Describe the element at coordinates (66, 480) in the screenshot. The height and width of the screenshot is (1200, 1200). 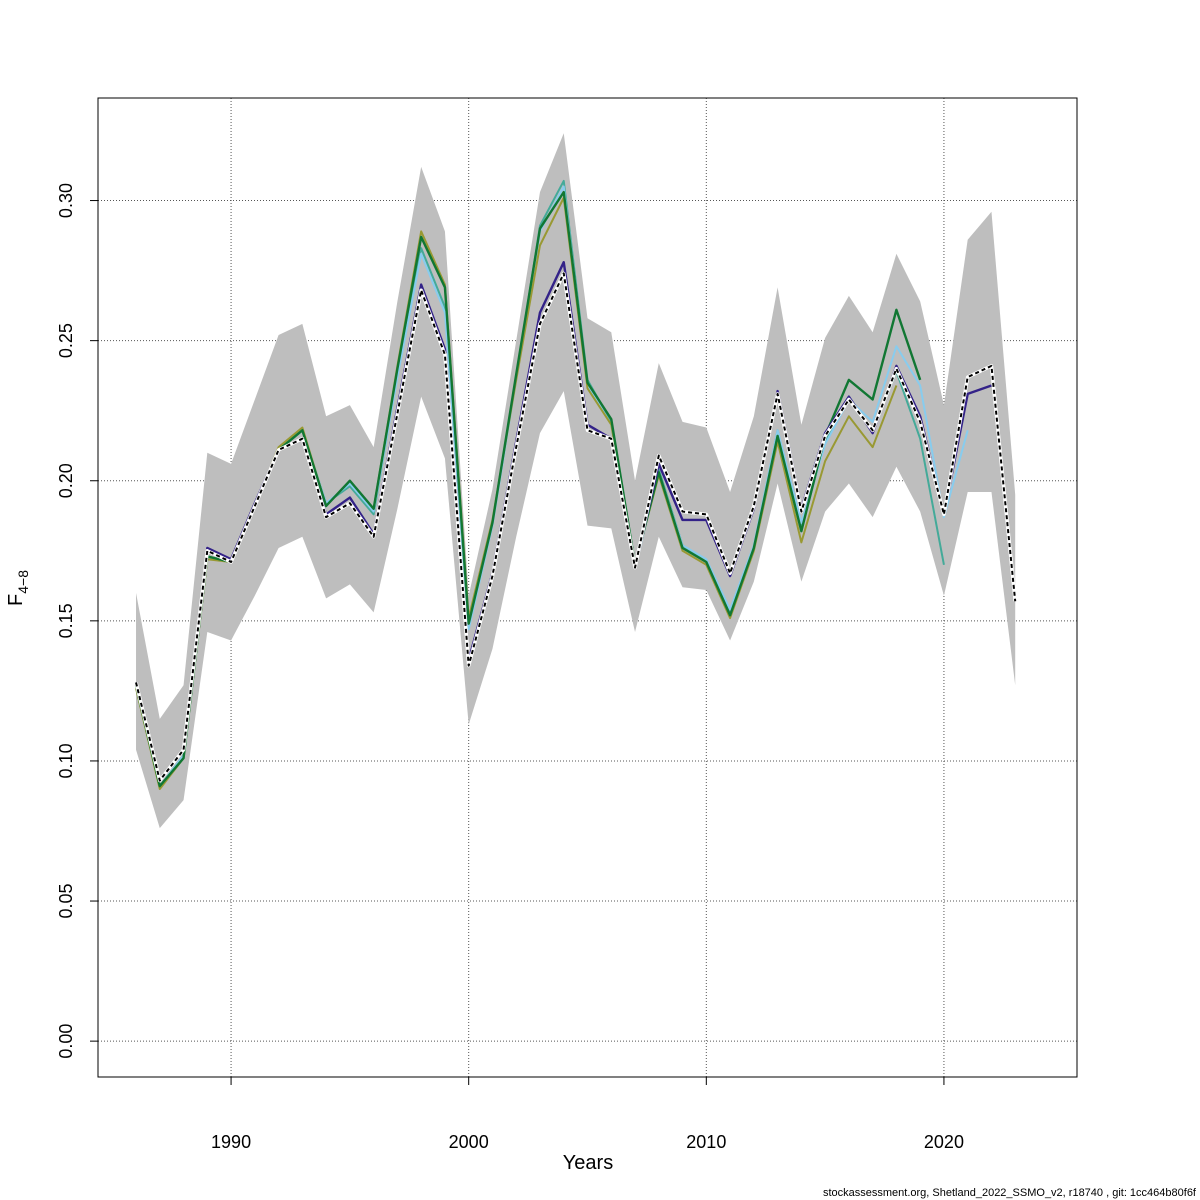
I see `y-tick-label-4: 0.20` at that location.